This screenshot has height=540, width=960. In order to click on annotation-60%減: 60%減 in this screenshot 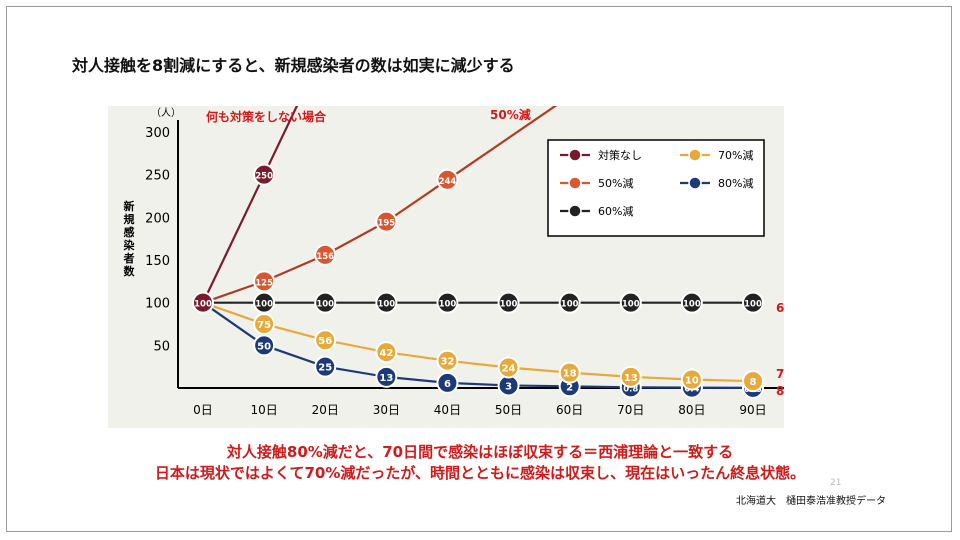, I will do `click(780, 307)`.